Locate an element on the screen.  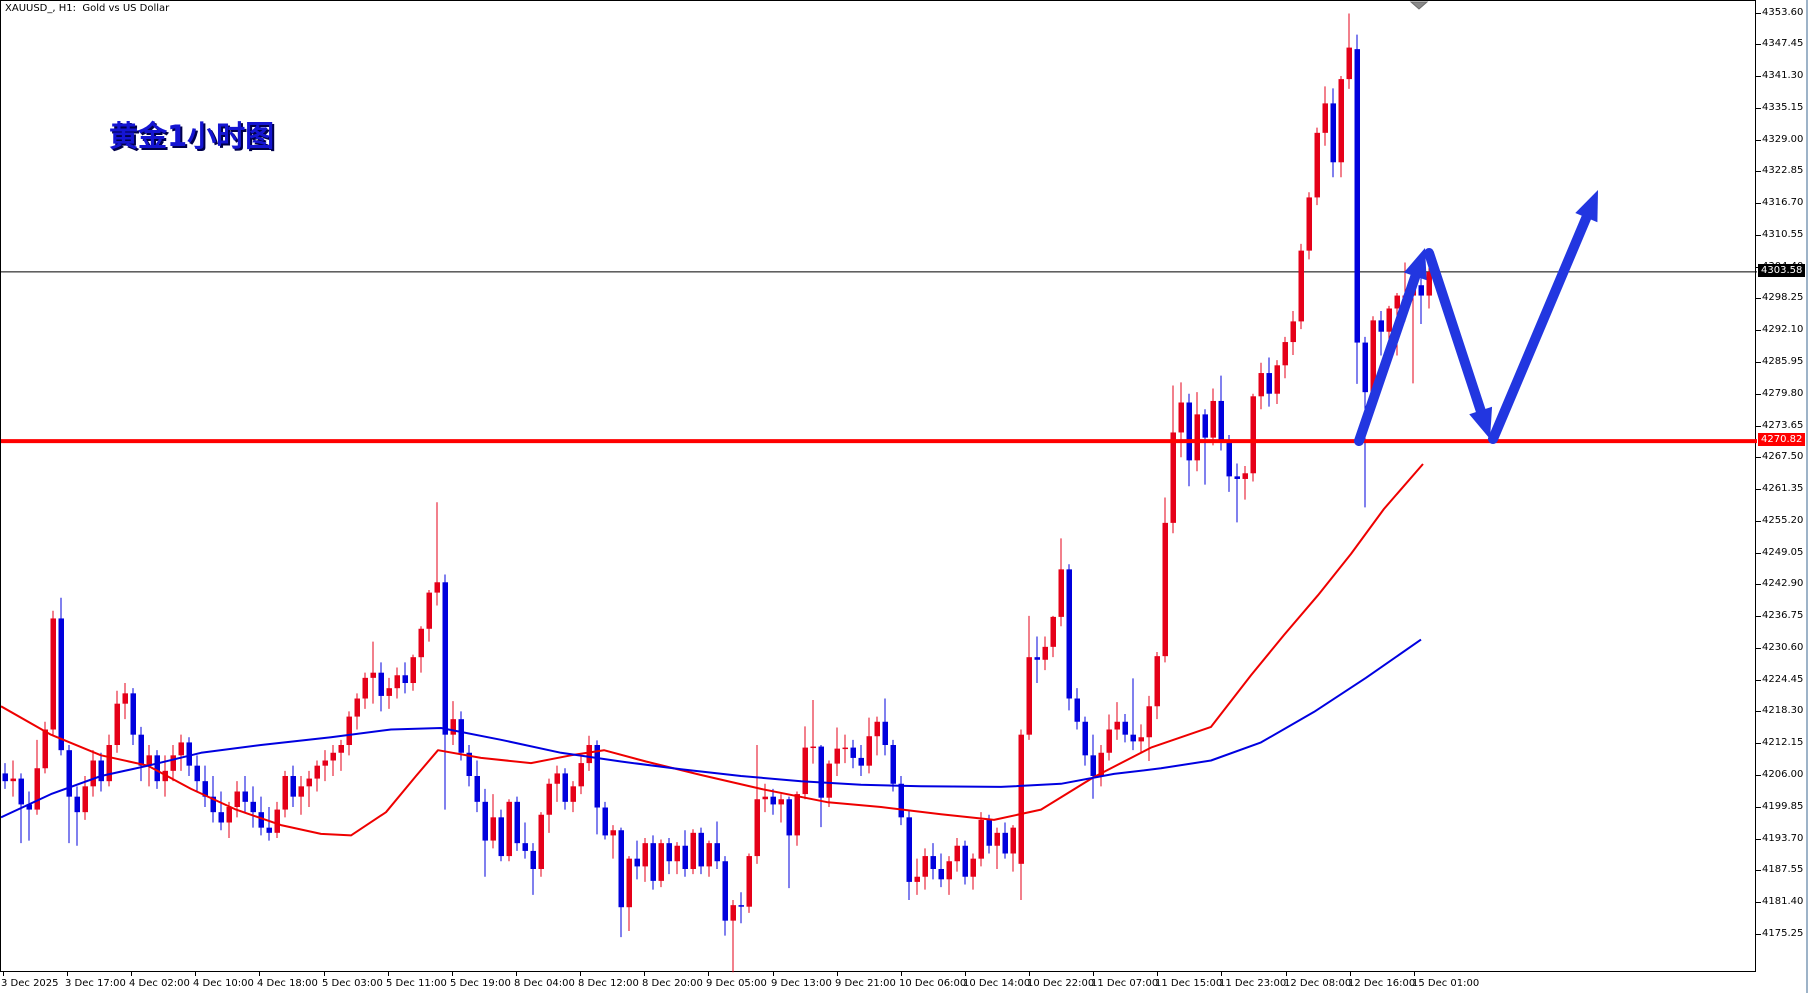
price-tick-label: 4341.30 is located at coordinates (1783, 76).